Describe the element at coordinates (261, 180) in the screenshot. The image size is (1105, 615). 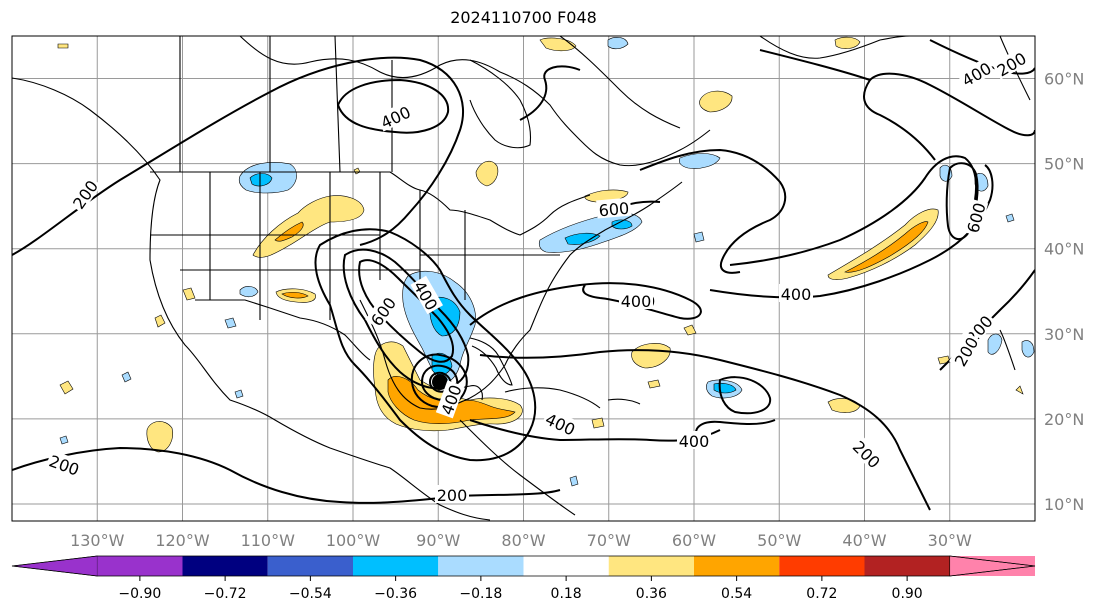
I see `shade-cyan-montana` at that location.